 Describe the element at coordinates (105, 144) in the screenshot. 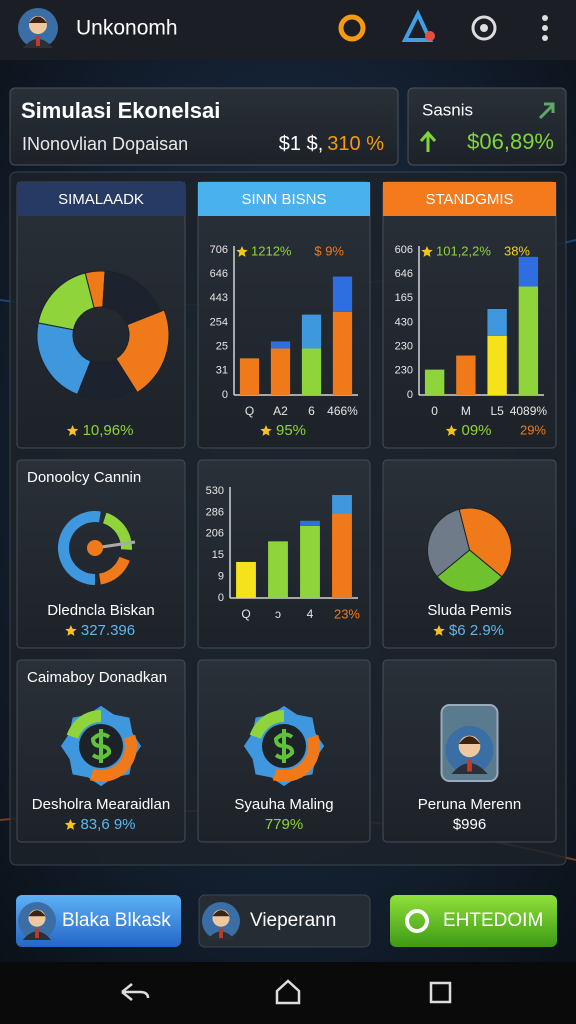

I see `summary-subtitle: INonovlian Dopaisan` at that location.